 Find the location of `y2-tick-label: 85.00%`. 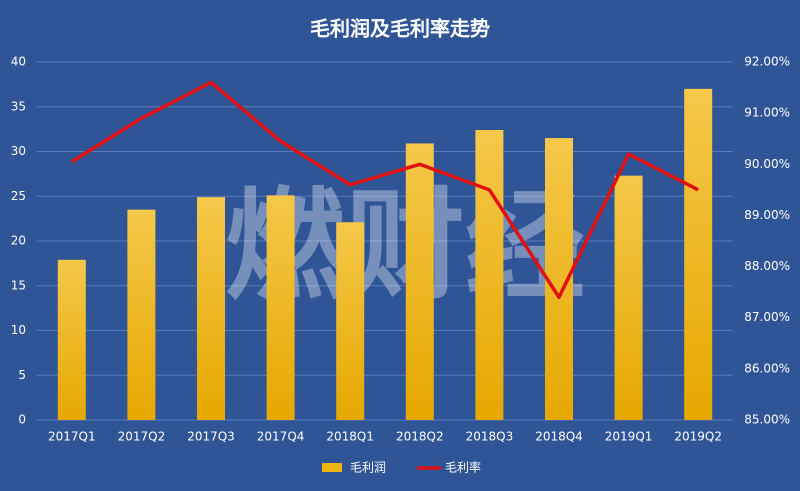

y2-tick-label: 85.00% is located at coordinates (767, 420).